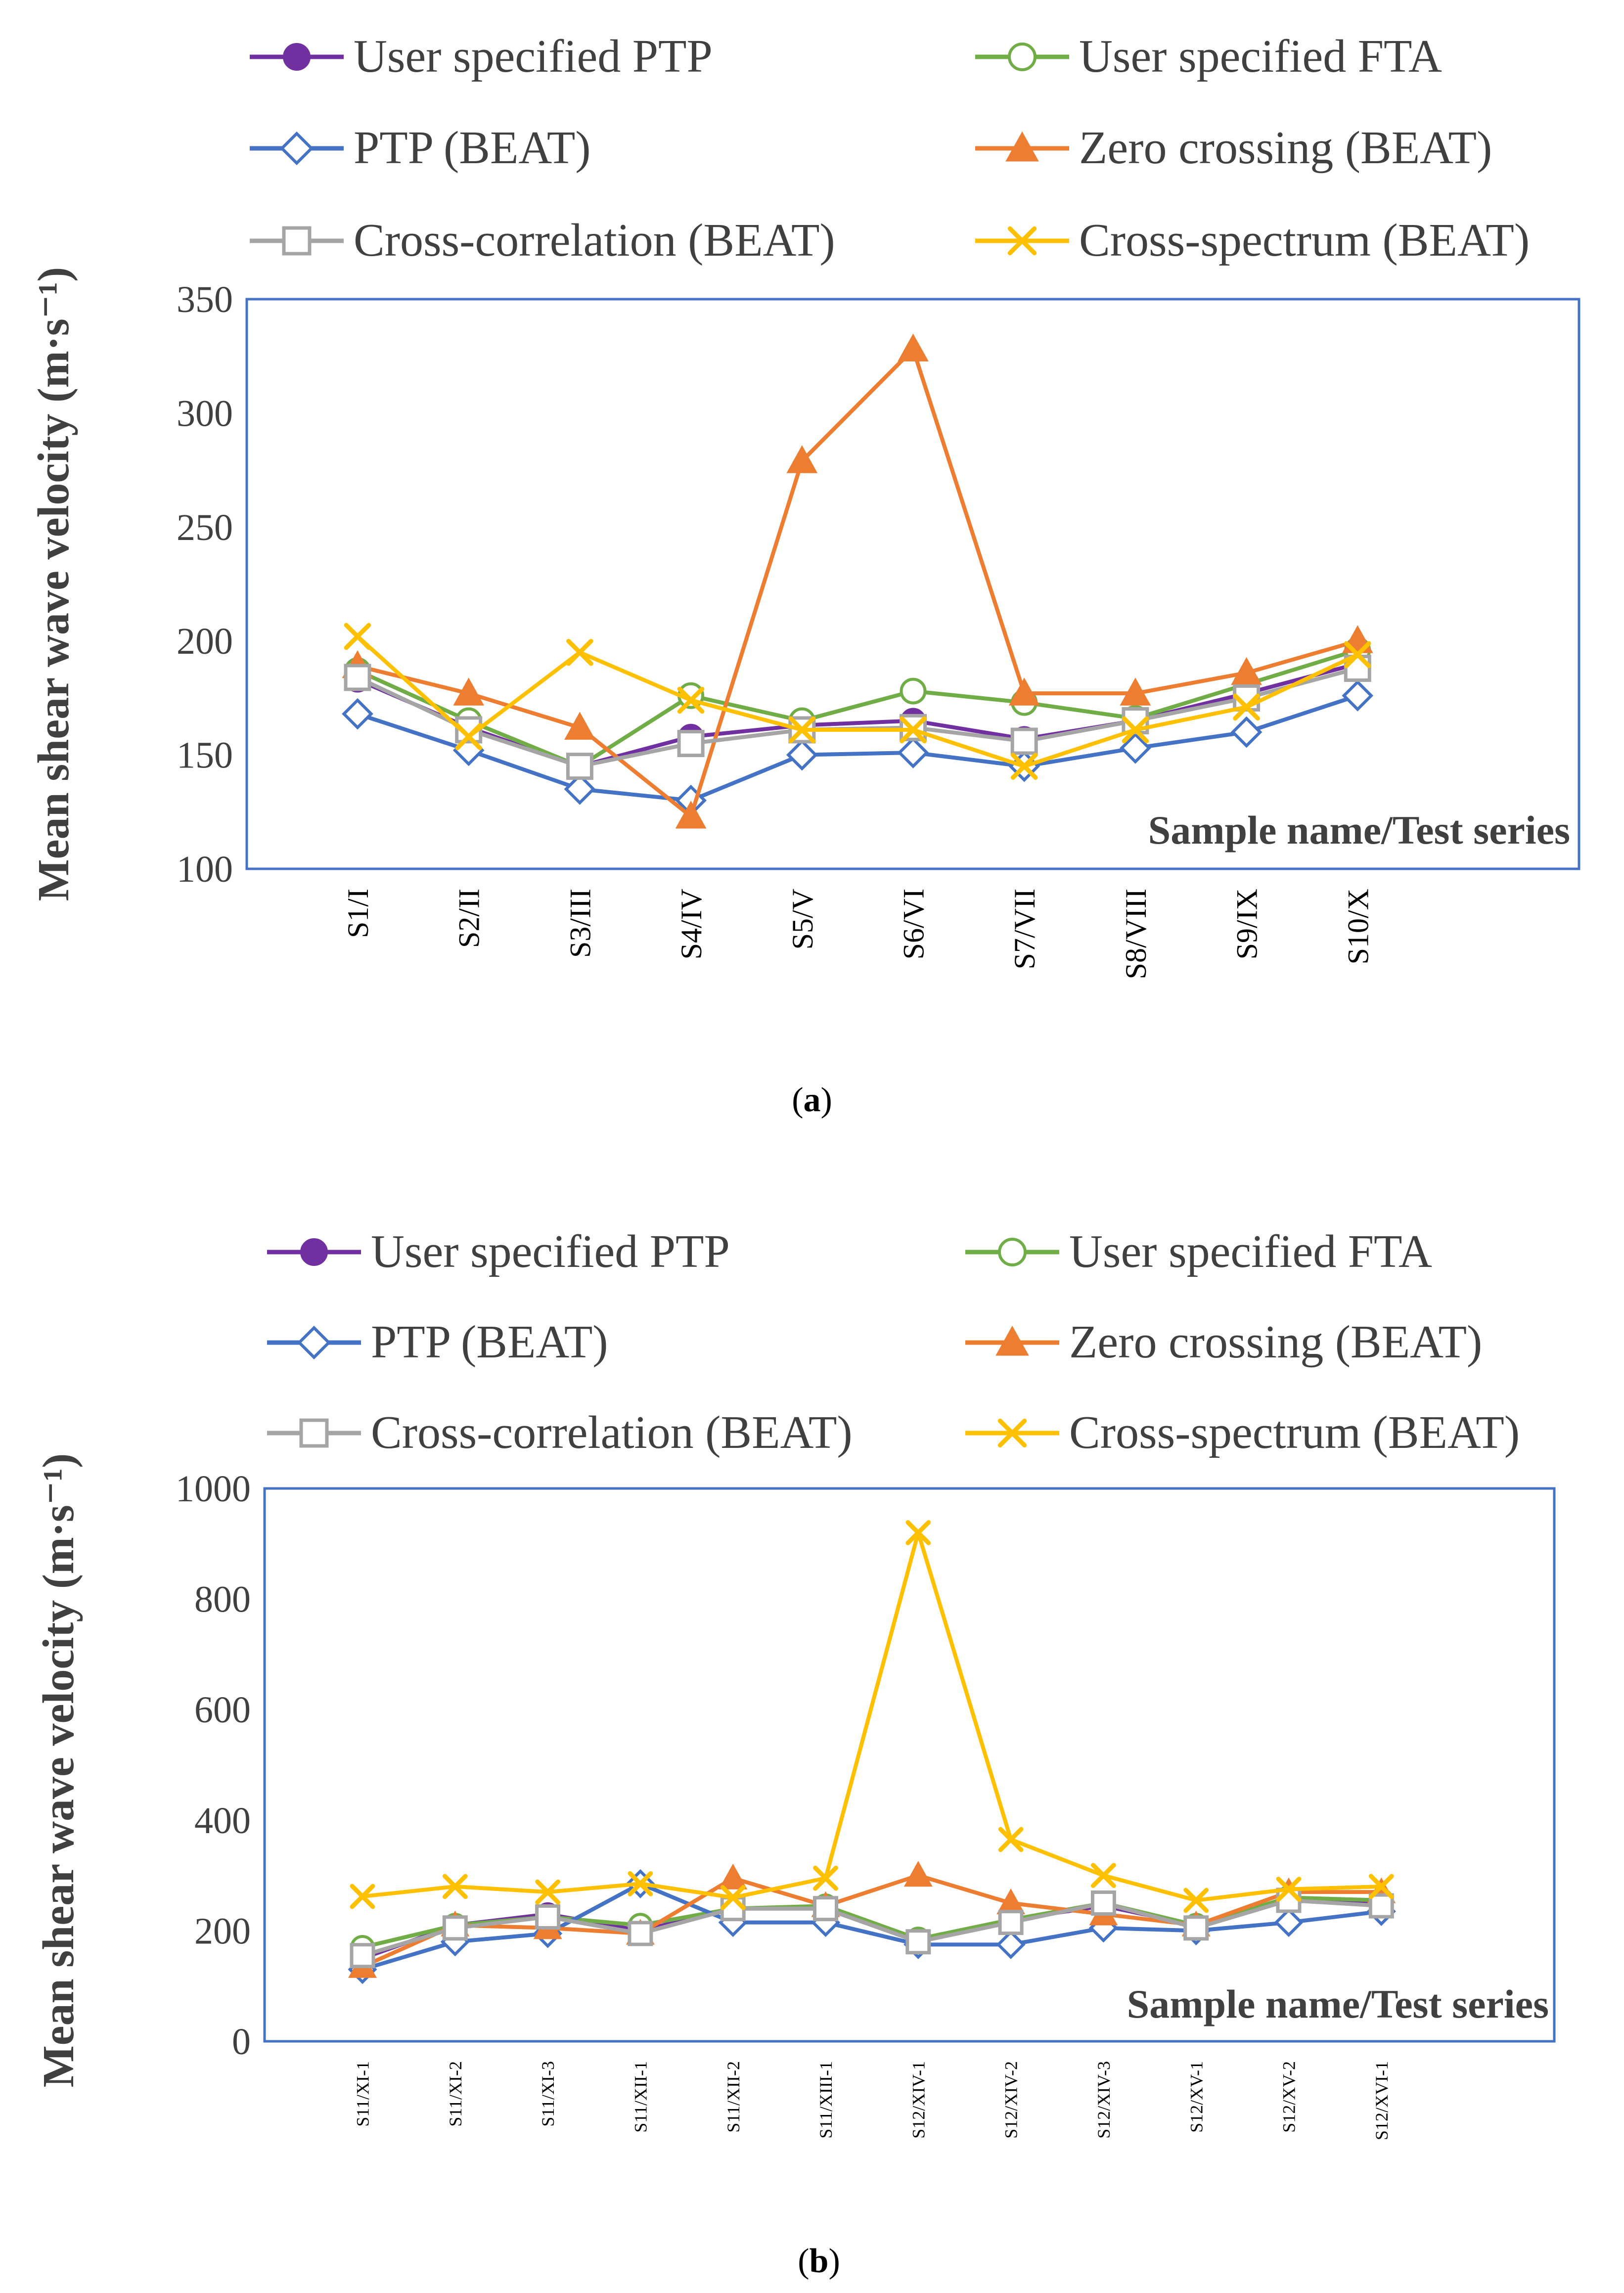 This screenshot has height=2293, width=1624. Describe the element at coordinates (241, 2042) in the screenshot. I see `y-tick-b-0: 0` at that location.